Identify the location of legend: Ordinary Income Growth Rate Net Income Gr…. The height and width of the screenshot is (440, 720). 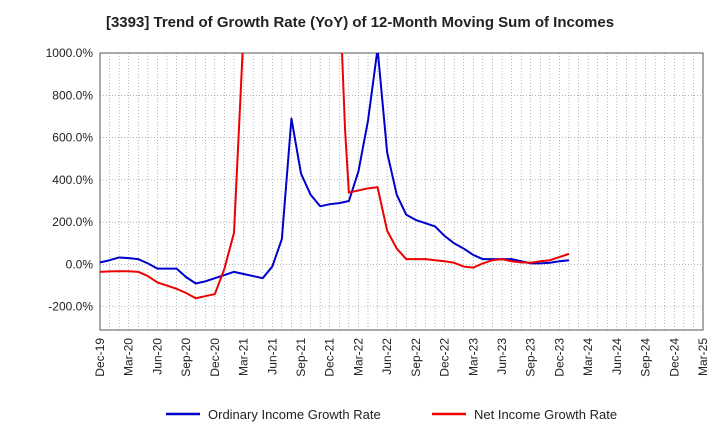
(391, 414).